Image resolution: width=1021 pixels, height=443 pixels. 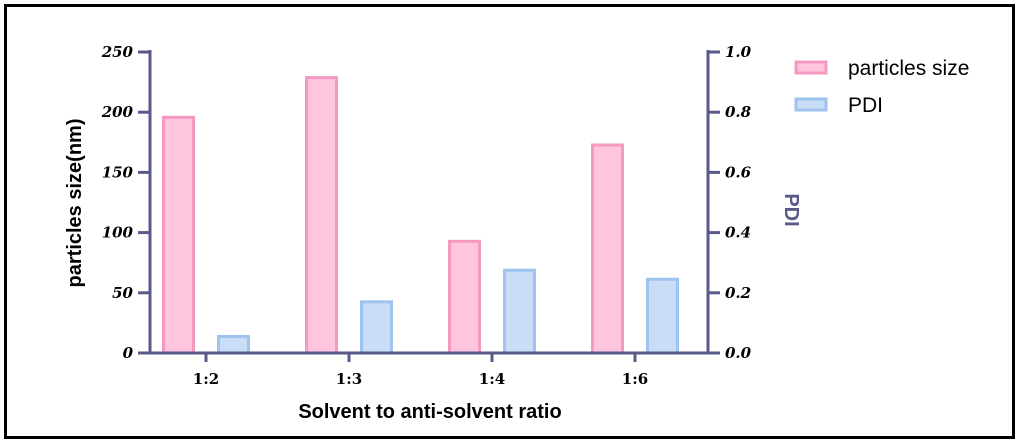 I want to click on x-tick-label: 1:4, so click(x=492, y=379).